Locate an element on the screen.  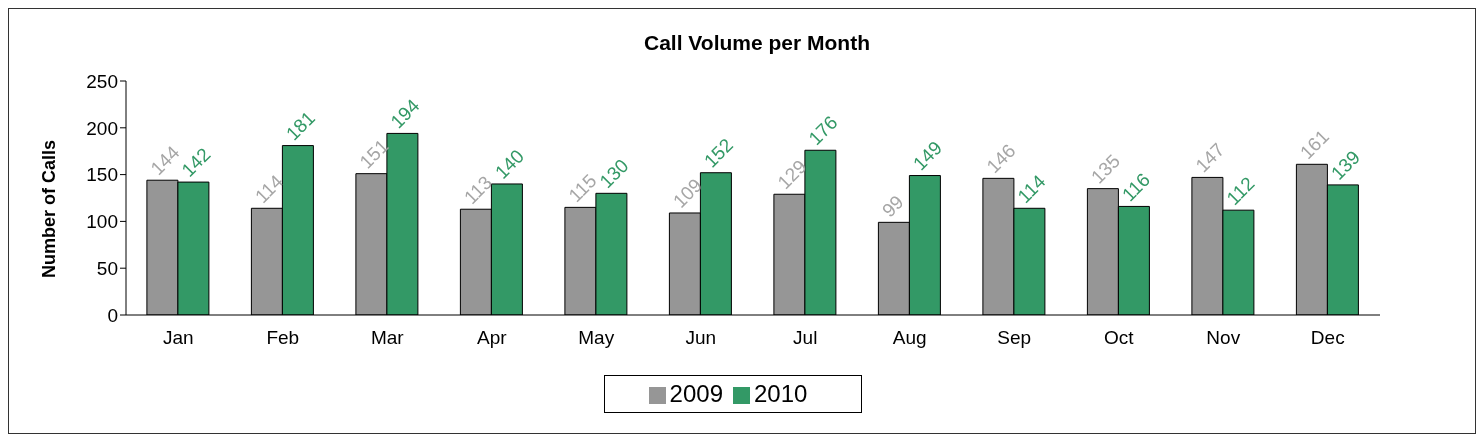
legend-label: 2009 is located at coordinates (696, 393).